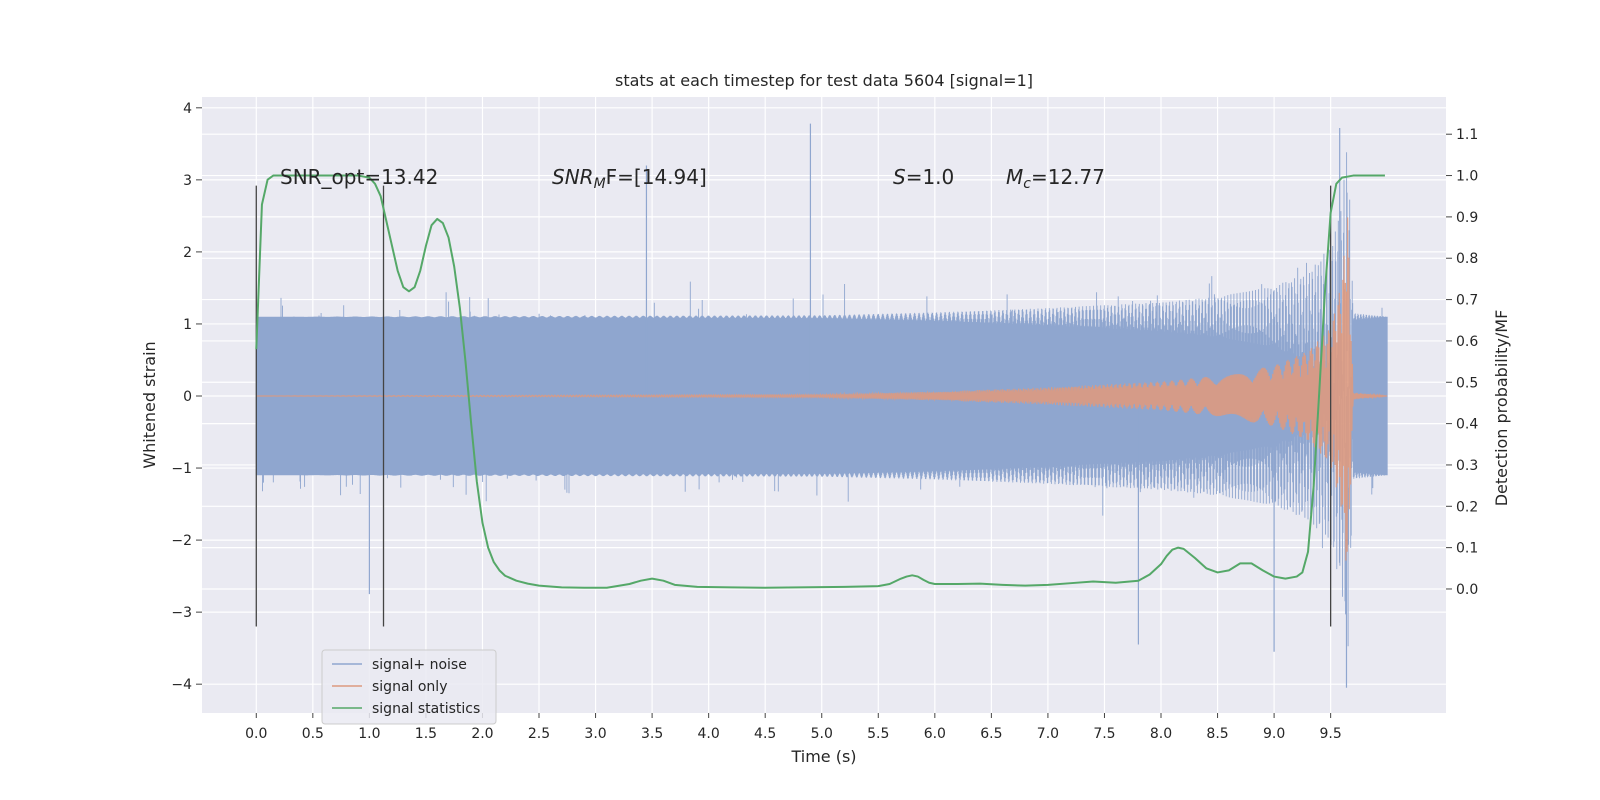  Describe the element at coordinates (823, 756) in the screenshot. I see `x-axis-label: Time (s)` at that location.